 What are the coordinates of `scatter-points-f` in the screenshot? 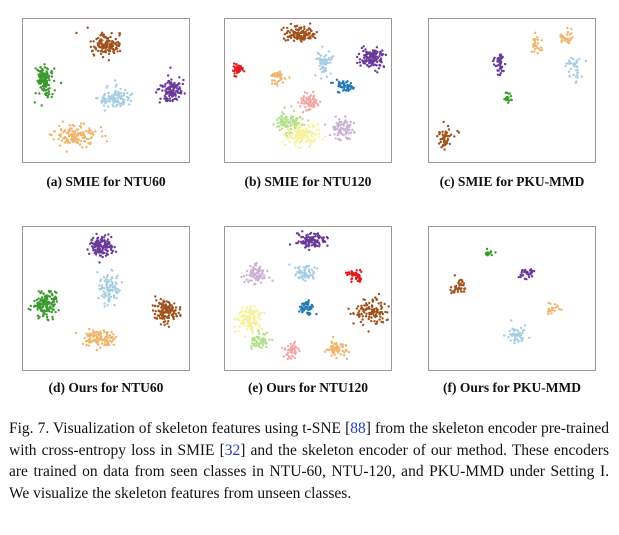 It's located at (506, 296).